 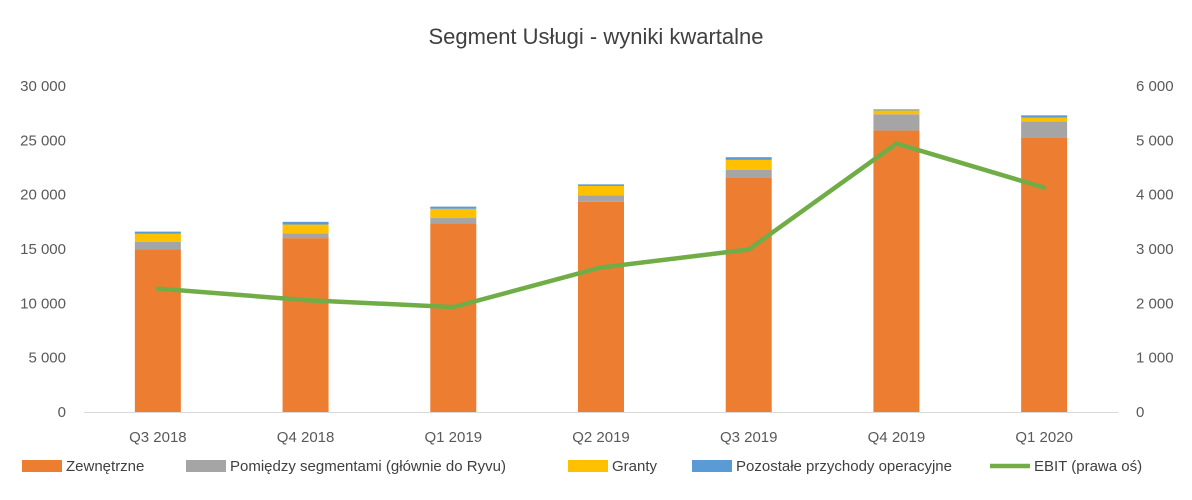 I want to click on y-right-tick-label: 2 000, so click(x=1155, y=303).